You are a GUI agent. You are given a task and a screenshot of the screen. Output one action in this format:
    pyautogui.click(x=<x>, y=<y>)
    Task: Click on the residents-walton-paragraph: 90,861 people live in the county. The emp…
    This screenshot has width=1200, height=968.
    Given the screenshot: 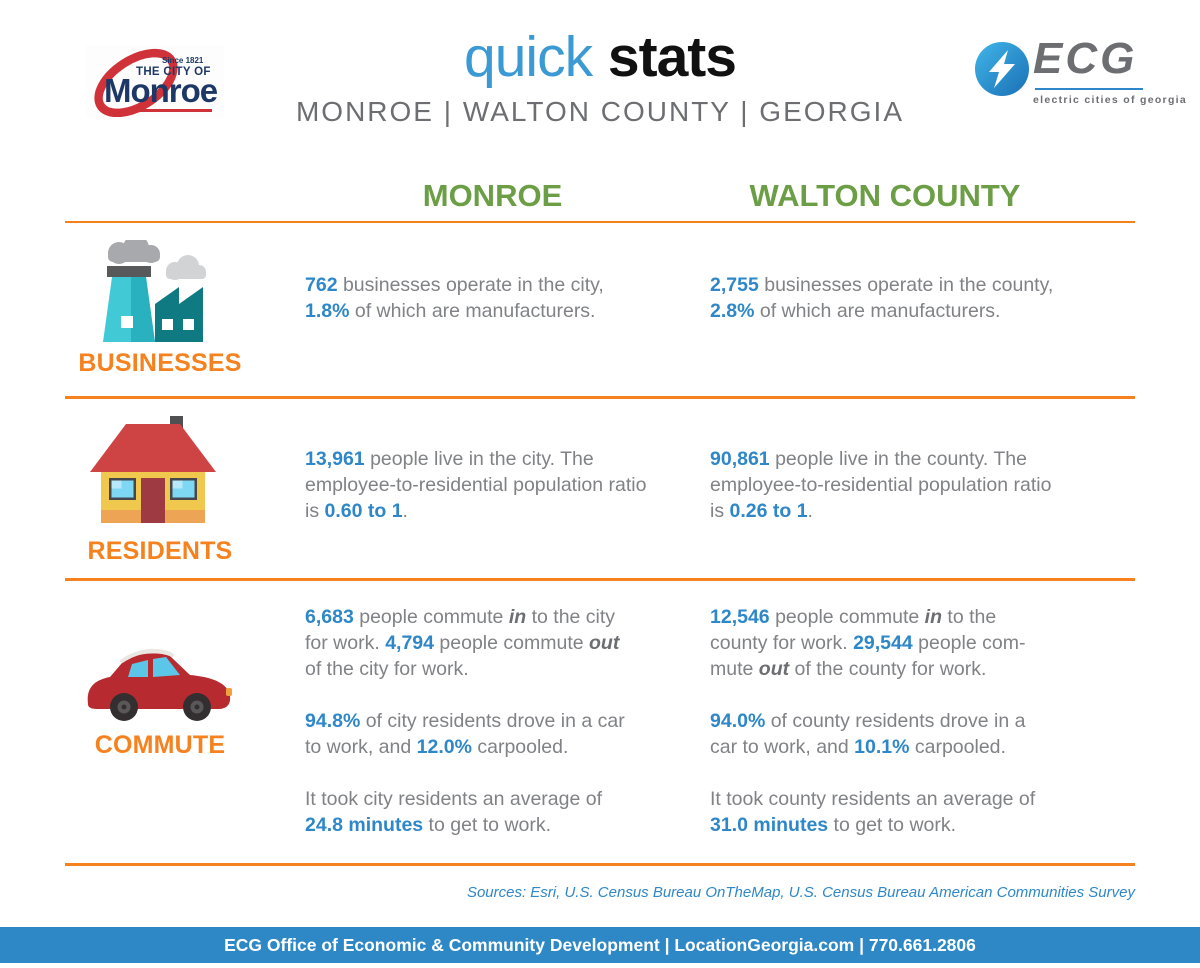 What is the action you would take?
    pyautogui.click(x=881, y=485)
    